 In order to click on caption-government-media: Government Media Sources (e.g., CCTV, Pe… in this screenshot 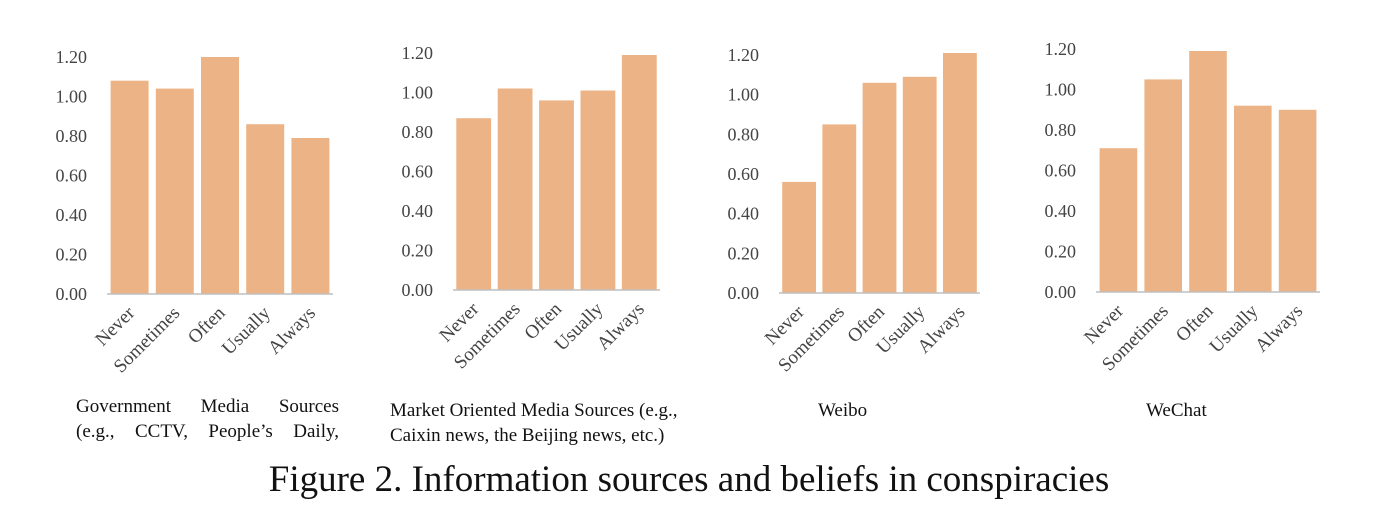, I will do `click(207, 419)`.